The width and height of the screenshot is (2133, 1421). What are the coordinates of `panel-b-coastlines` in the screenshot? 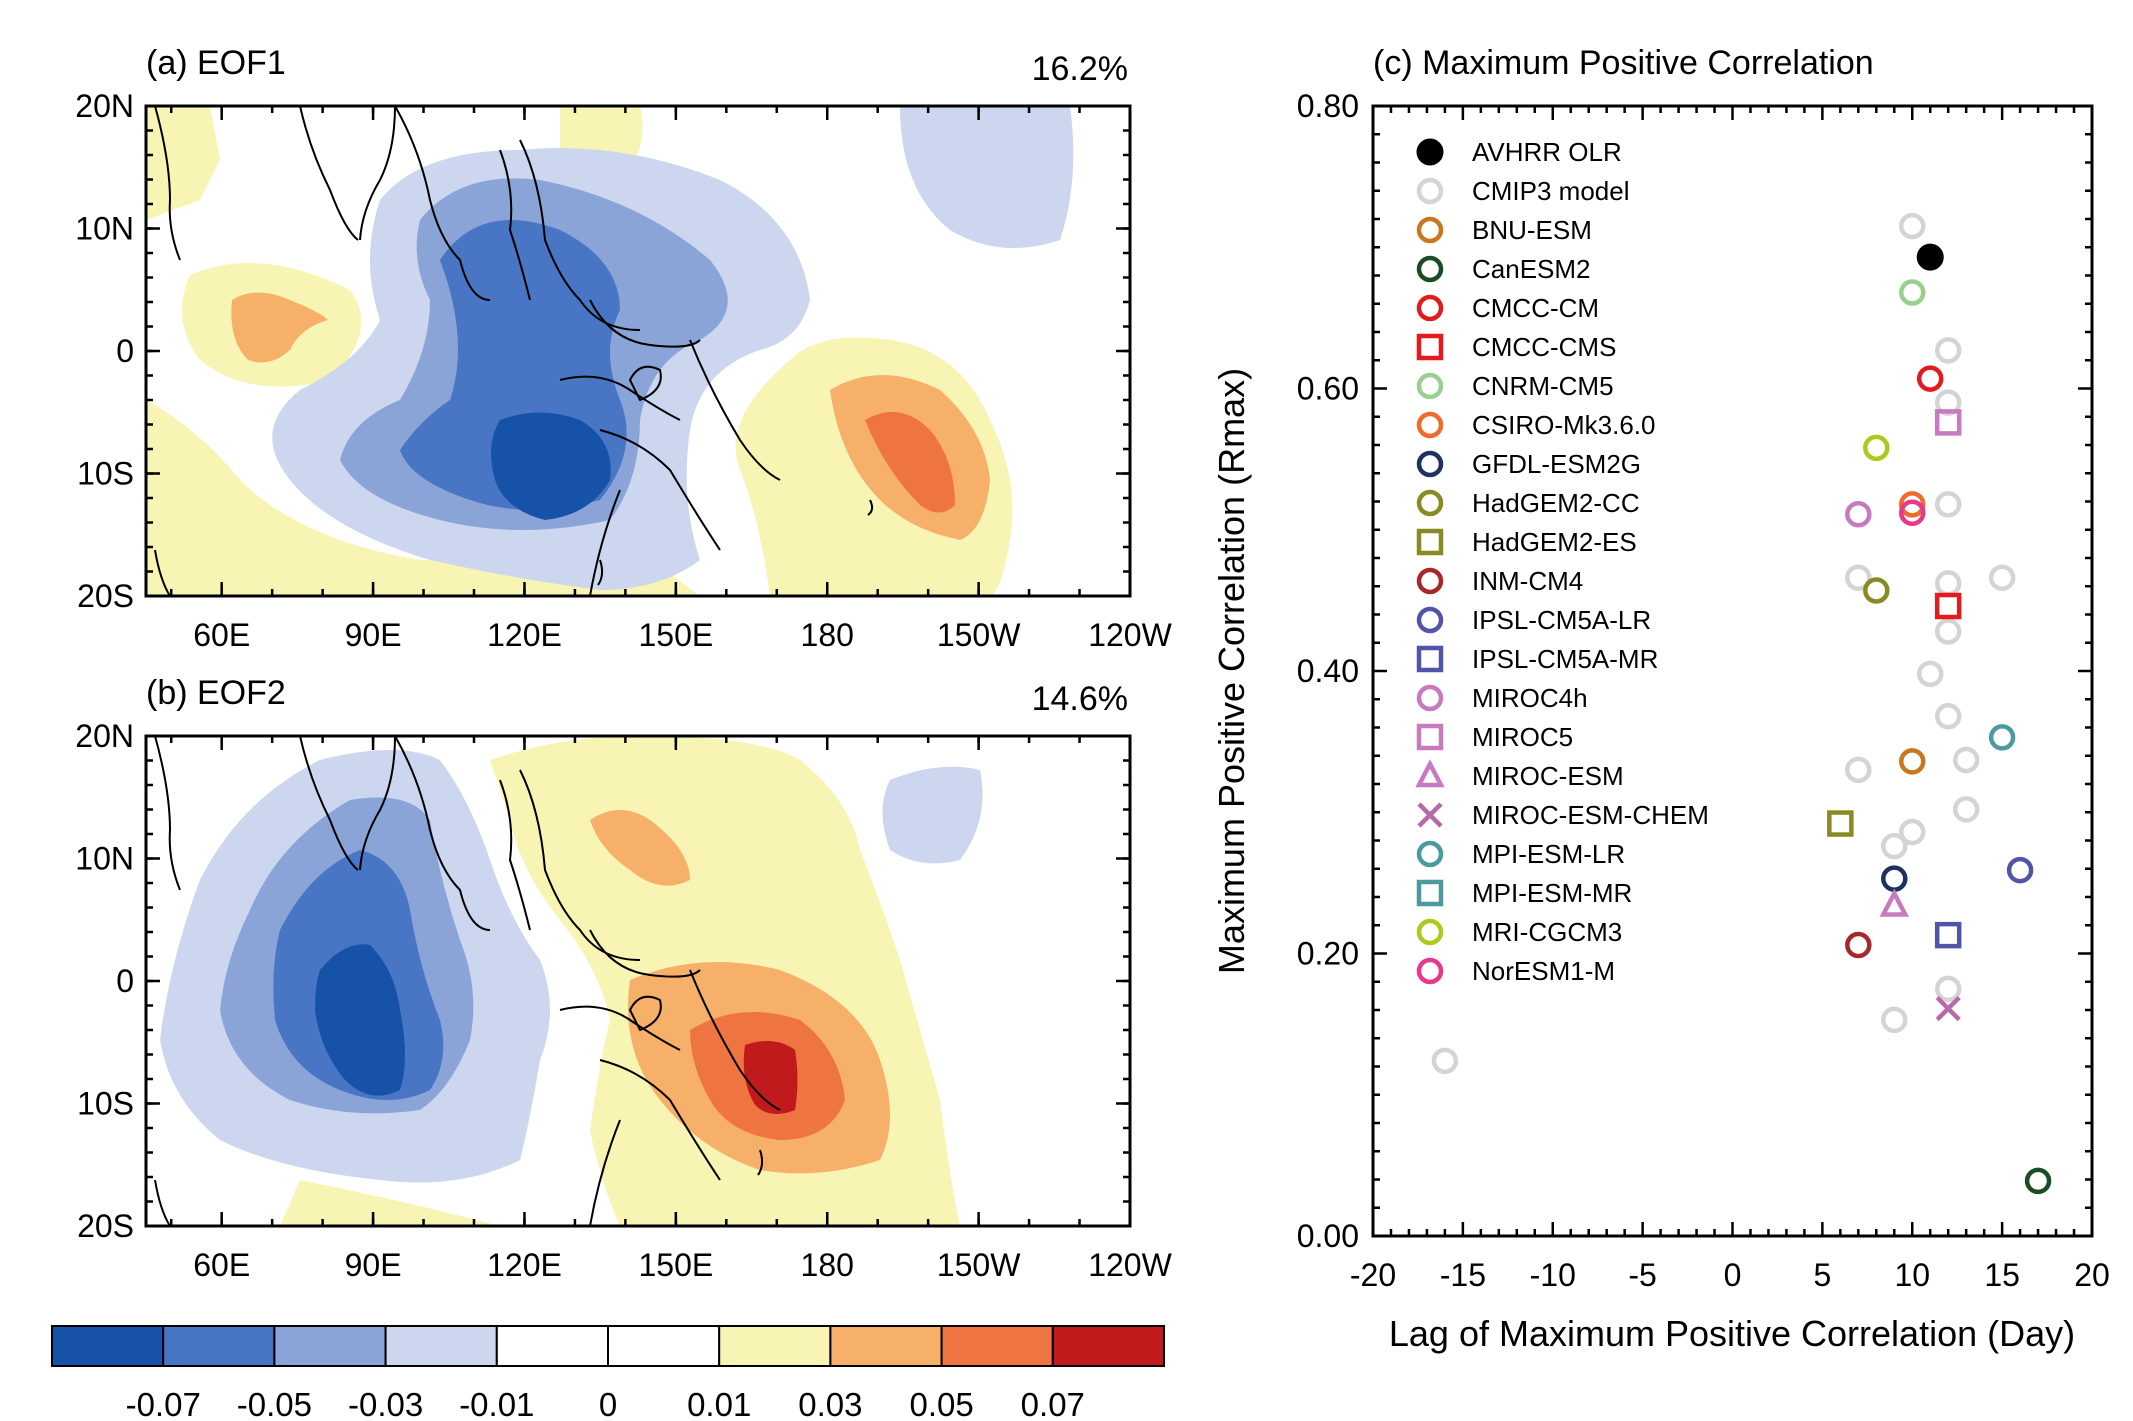 It's located at (467, 981).